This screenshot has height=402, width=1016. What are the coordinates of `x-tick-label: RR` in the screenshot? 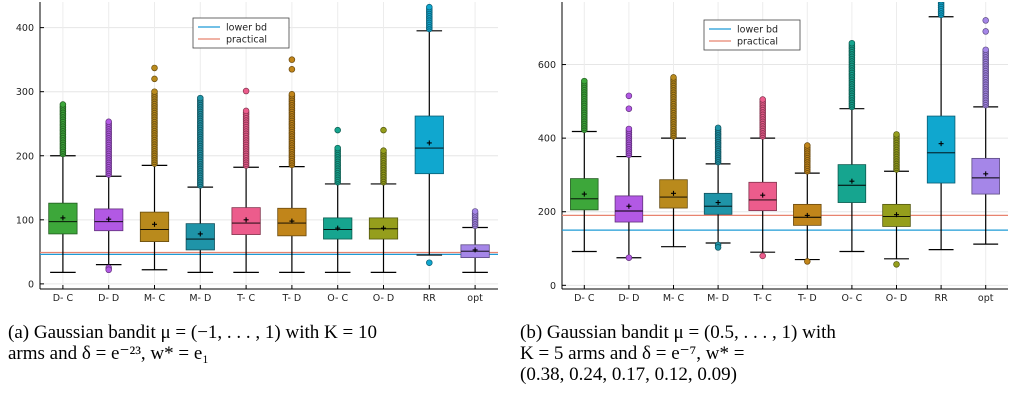 It's located at (430, 298).